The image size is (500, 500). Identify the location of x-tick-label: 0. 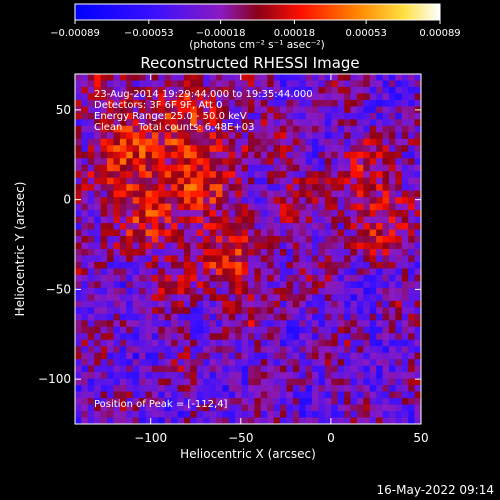
(331, 438).